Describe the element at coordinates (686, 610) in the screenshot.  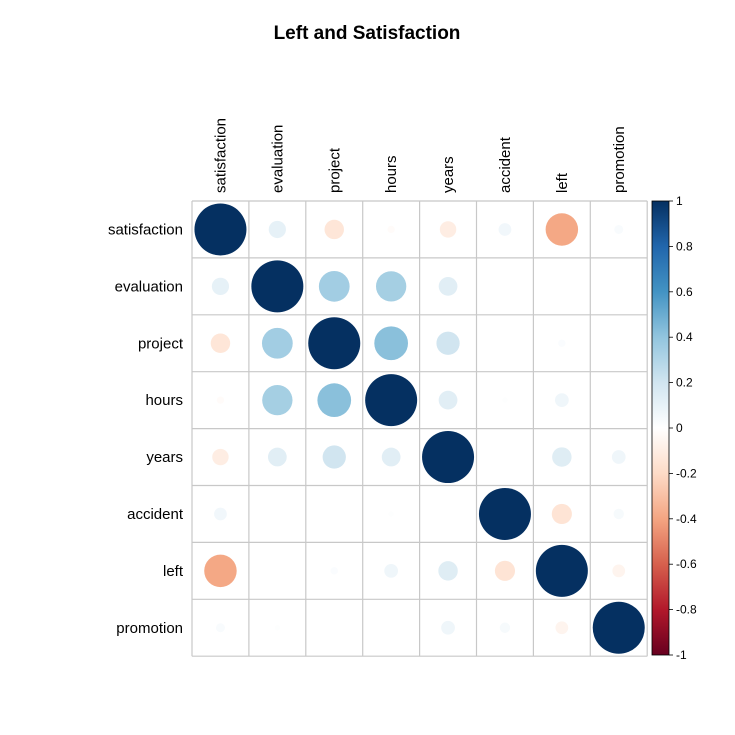
I see `legend-tick-label: -0.8` at that location.